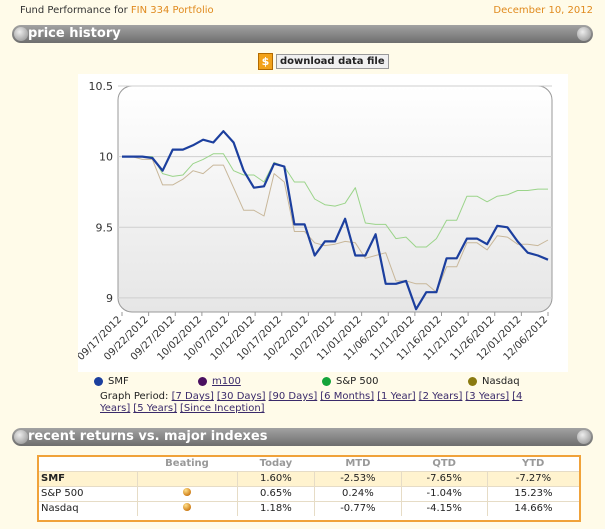 The width and height of the screenshot is (605, 529). Describe the element at coordinates (88, 508) in the screenshot. I see `row-name: Nasdaq` at that location.